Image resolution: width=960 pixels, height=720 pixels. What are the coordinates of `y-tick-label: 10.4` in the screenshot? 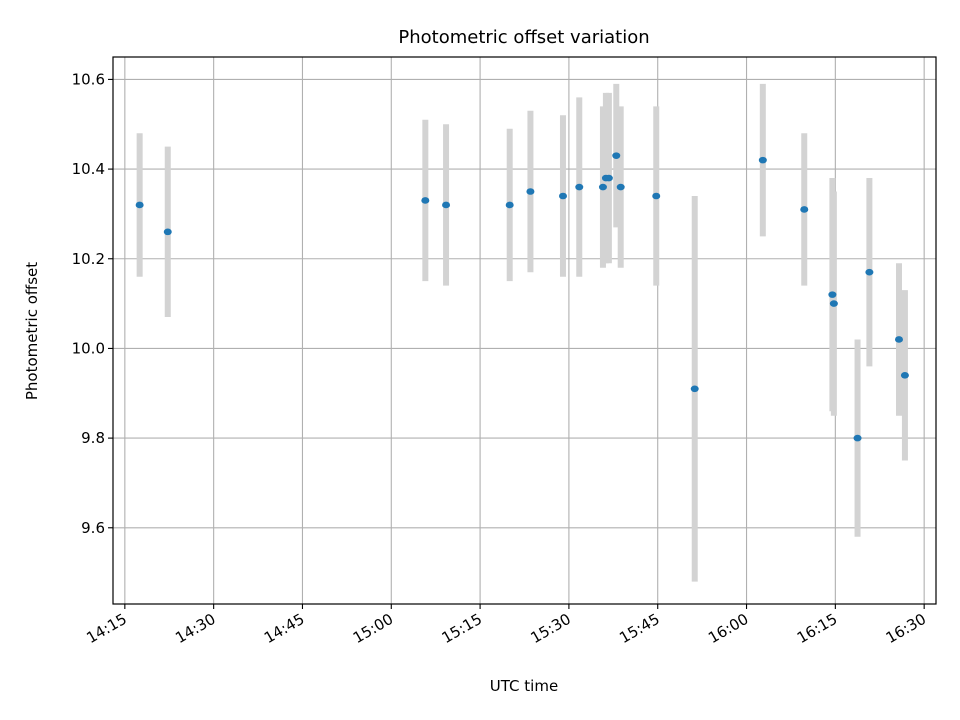 It's located at (88, 169).